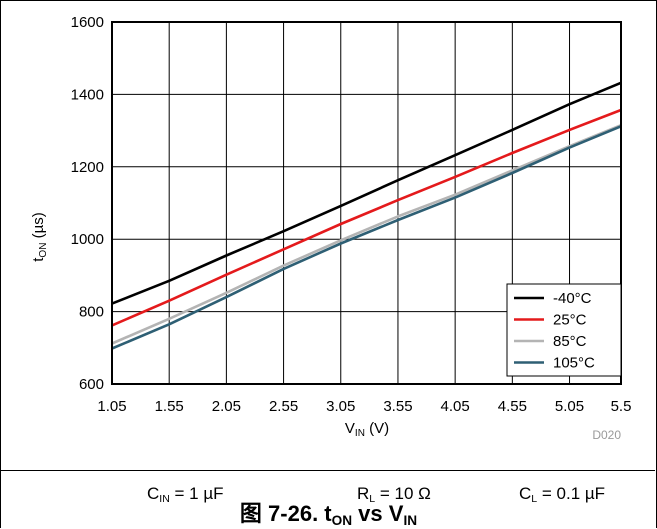 The width and height of the screenshot is (657, 529). What do you see at coordinates (111, 406) in the screenshot?
I see `x-tick-label: 1.05` at bounding box center [111, 406].